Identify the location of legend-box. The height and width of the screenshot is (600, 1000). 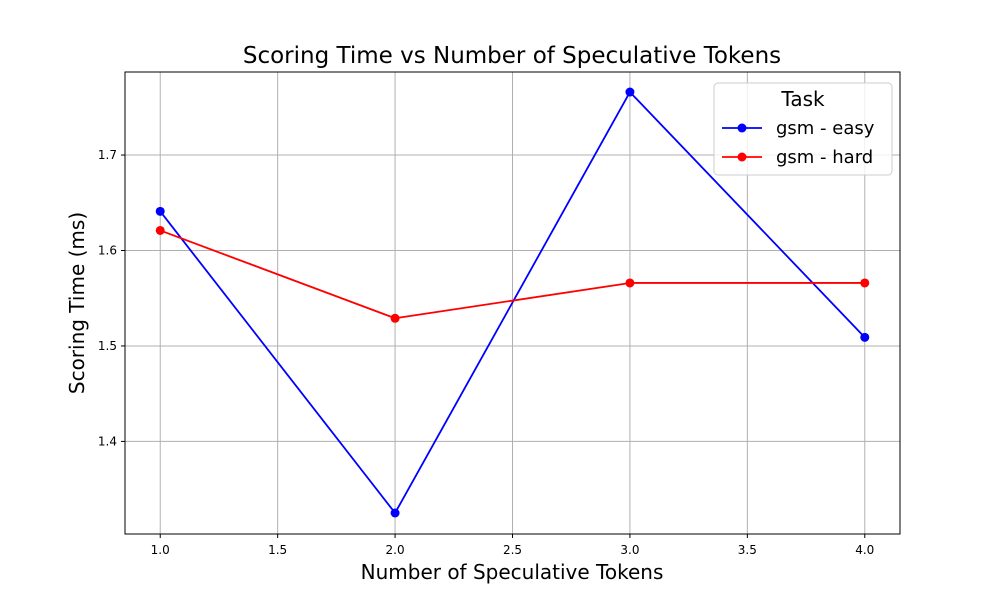
(803, 129).